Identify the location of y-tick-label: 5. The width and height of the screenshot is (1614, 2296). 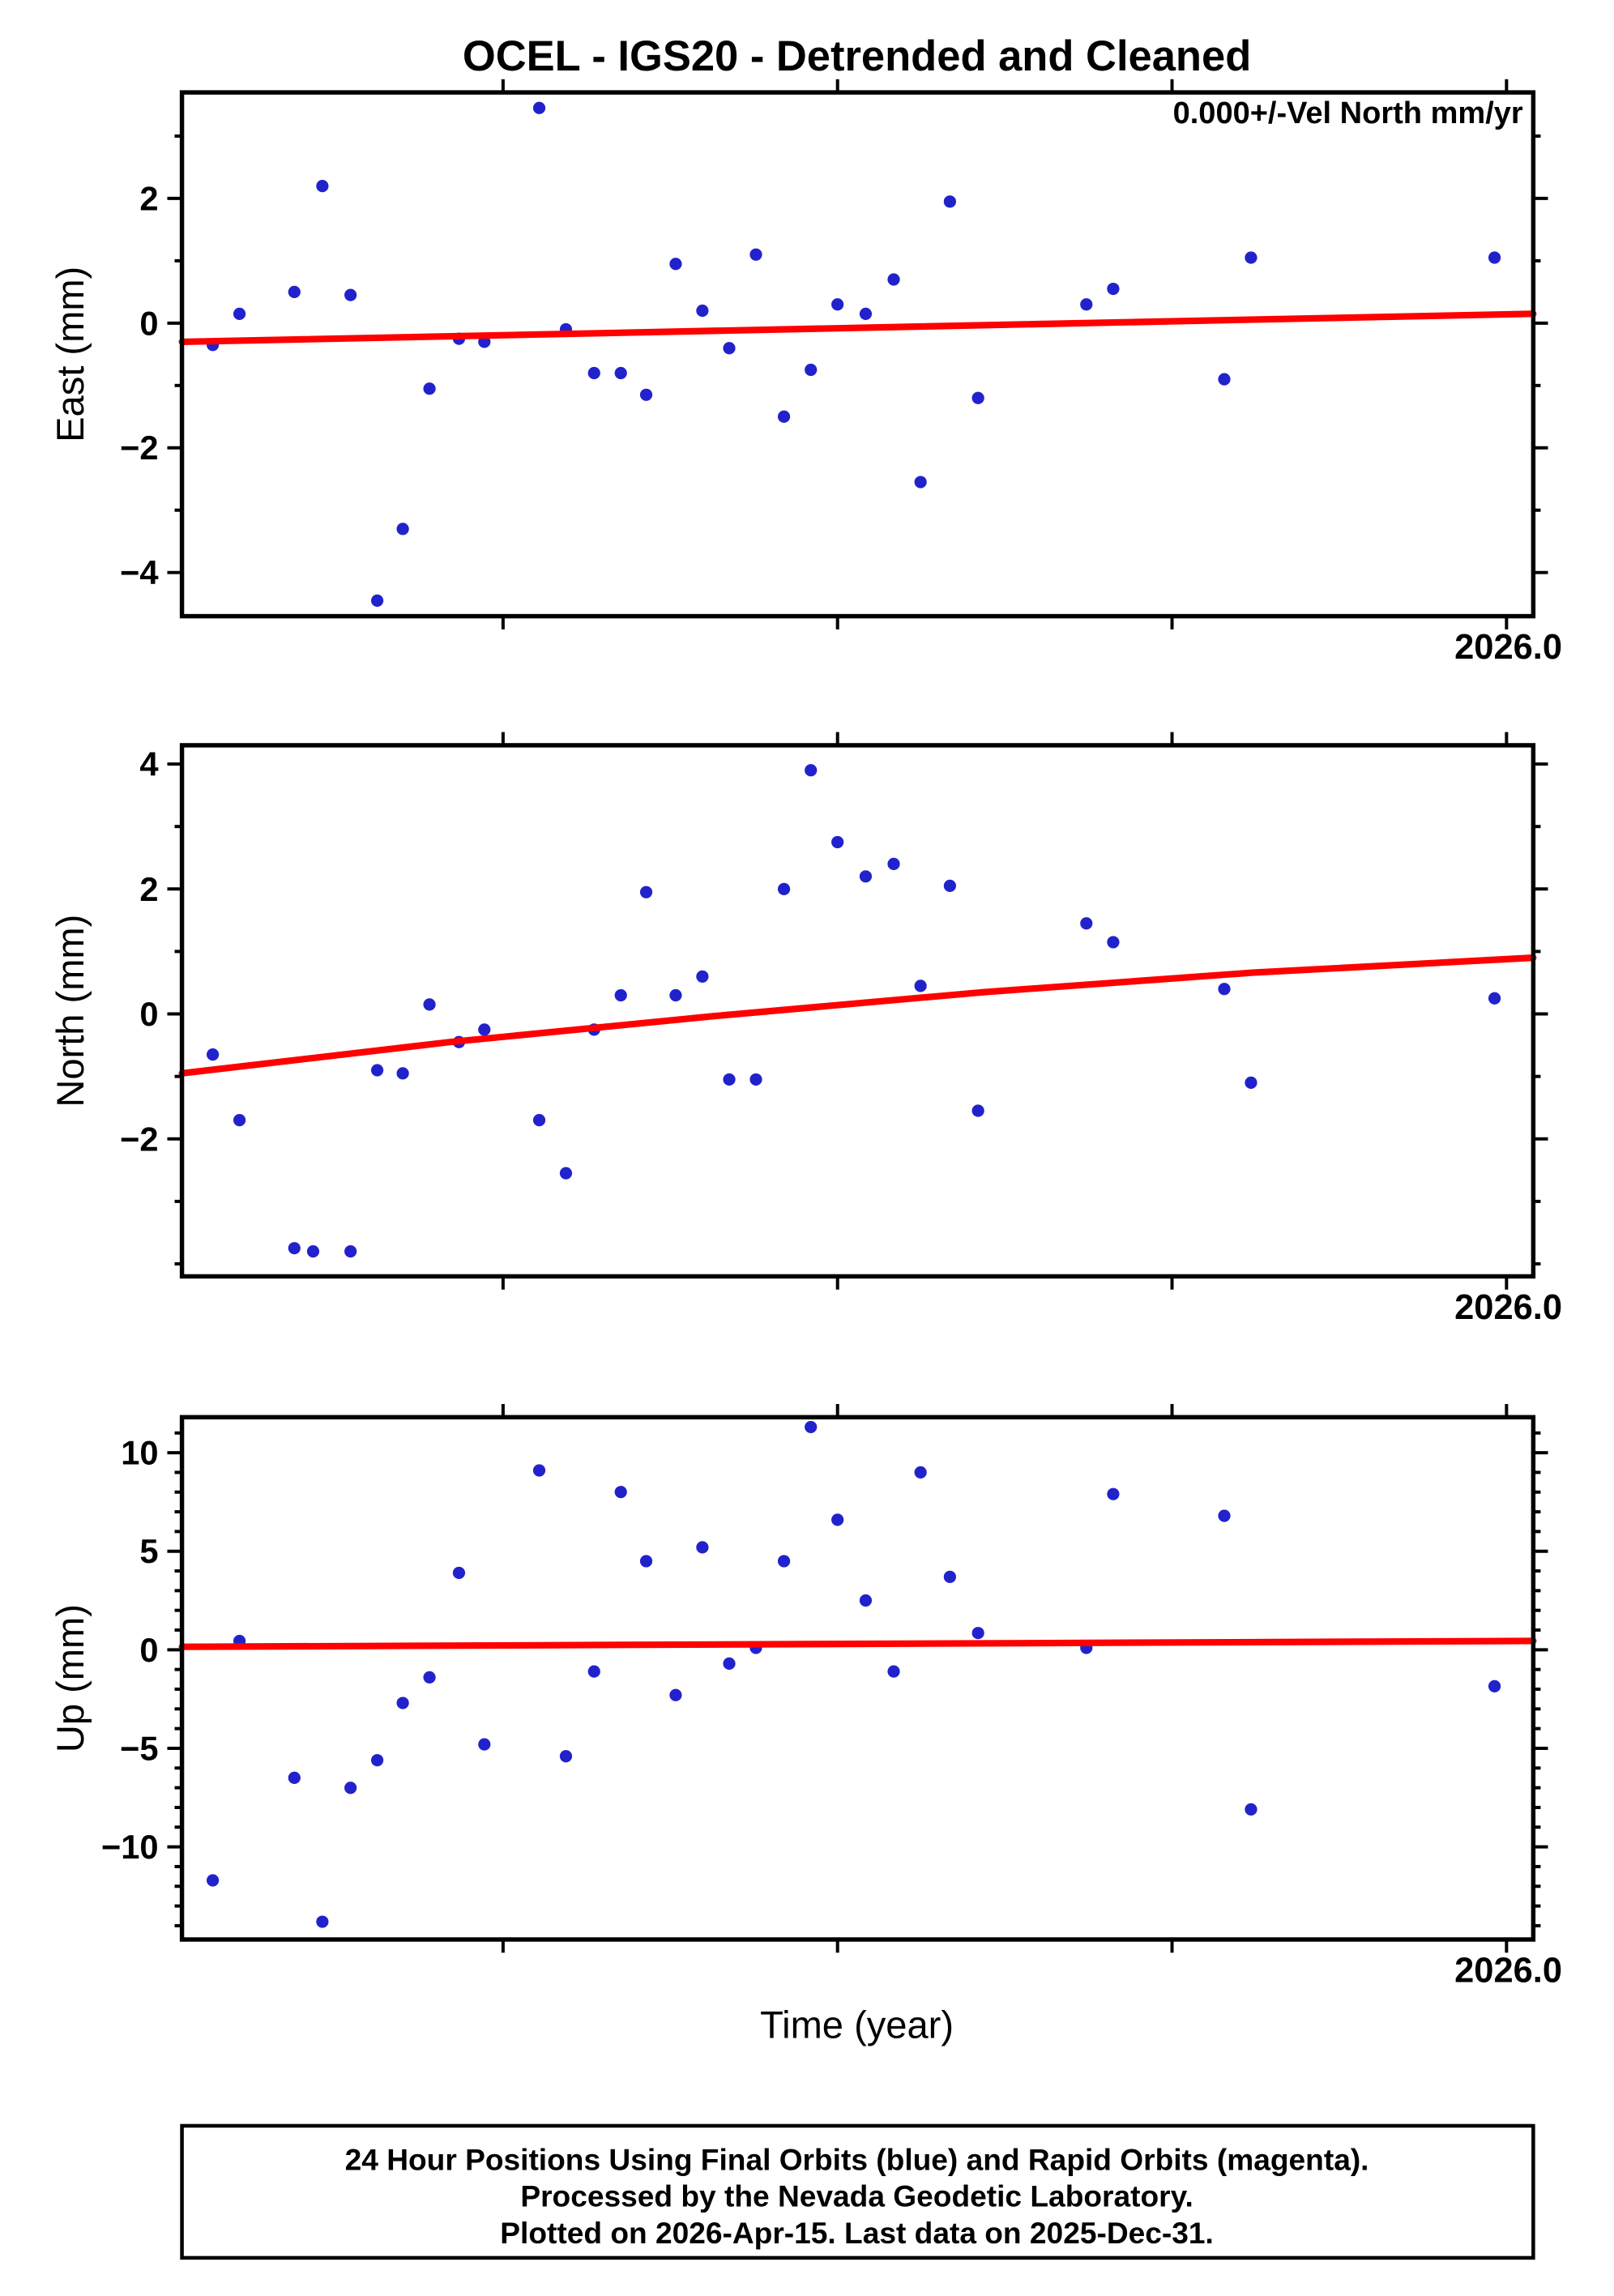
(148, 1551).